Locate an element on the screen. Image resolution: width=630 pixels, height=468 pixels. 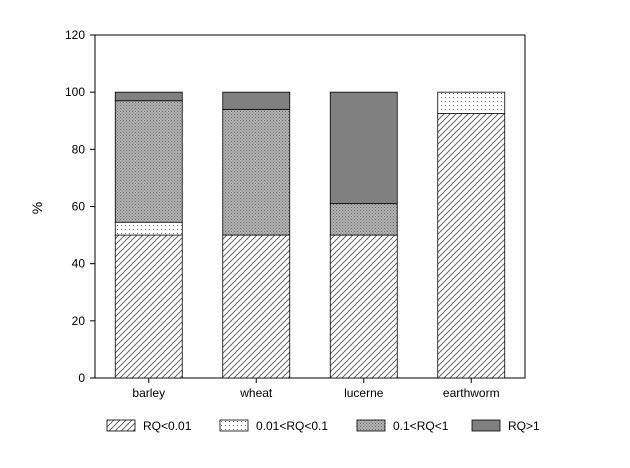
x-tick-label: barley is located at coordinates (148, 393).